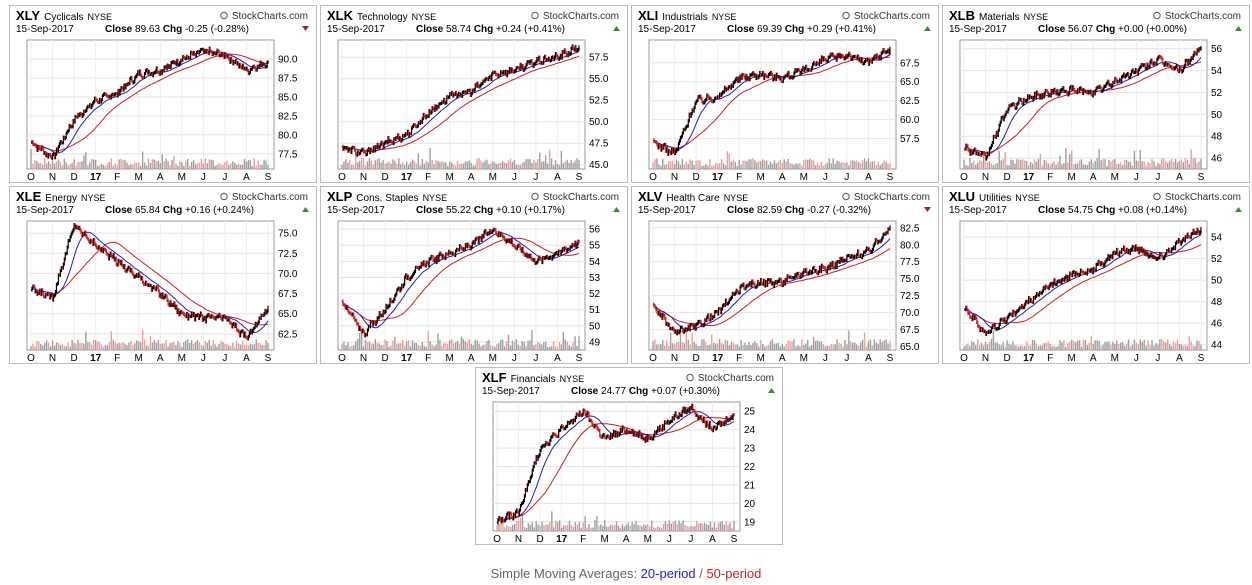 The image size is (1252, 585). I want to click on y-tick-label: 54, so click(1217, 71).